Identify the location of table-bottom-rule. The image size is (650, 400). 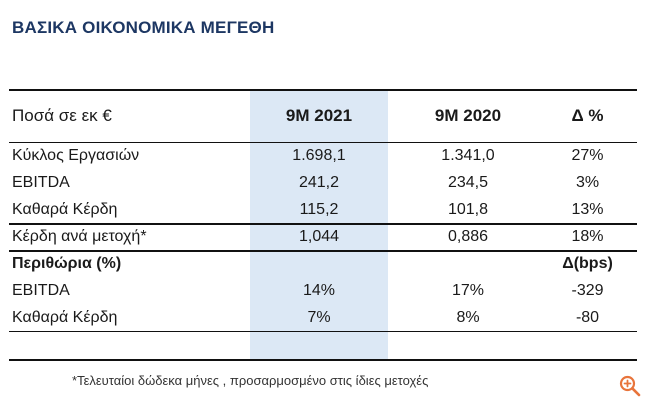
(323, 360).